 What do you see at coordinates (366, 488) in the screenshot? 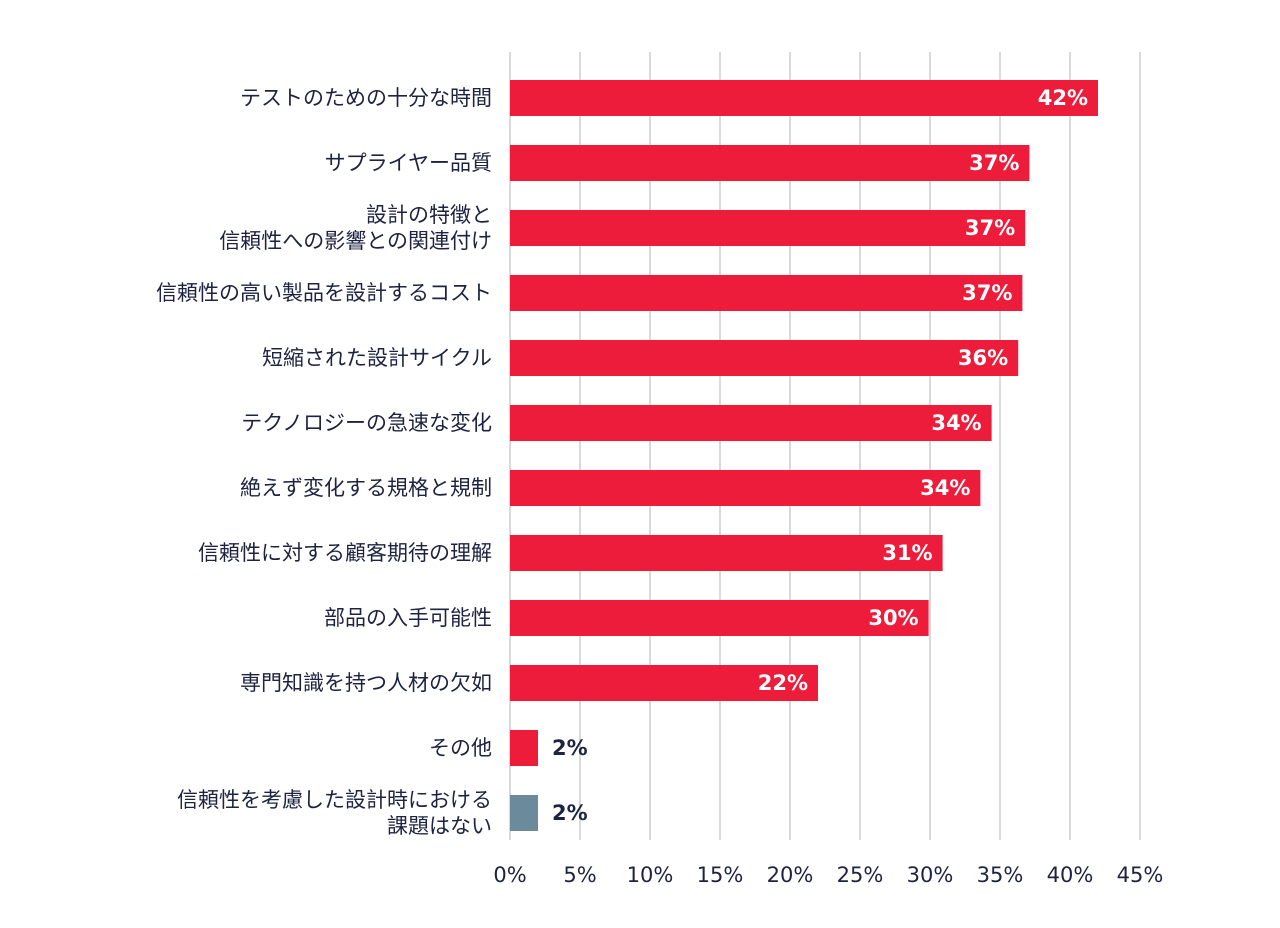
I see `category-label: 絶えず変化する規格と規制` at bounding box center [366, 488].